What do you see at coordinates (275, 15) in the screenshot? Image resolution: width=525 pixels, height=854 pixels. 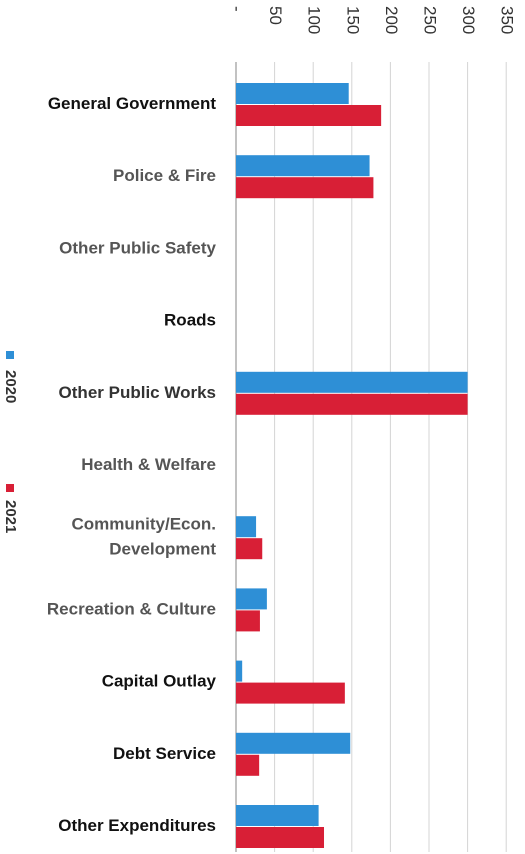 I see `tick-label-50: 50` at bounding box center [275, 15].